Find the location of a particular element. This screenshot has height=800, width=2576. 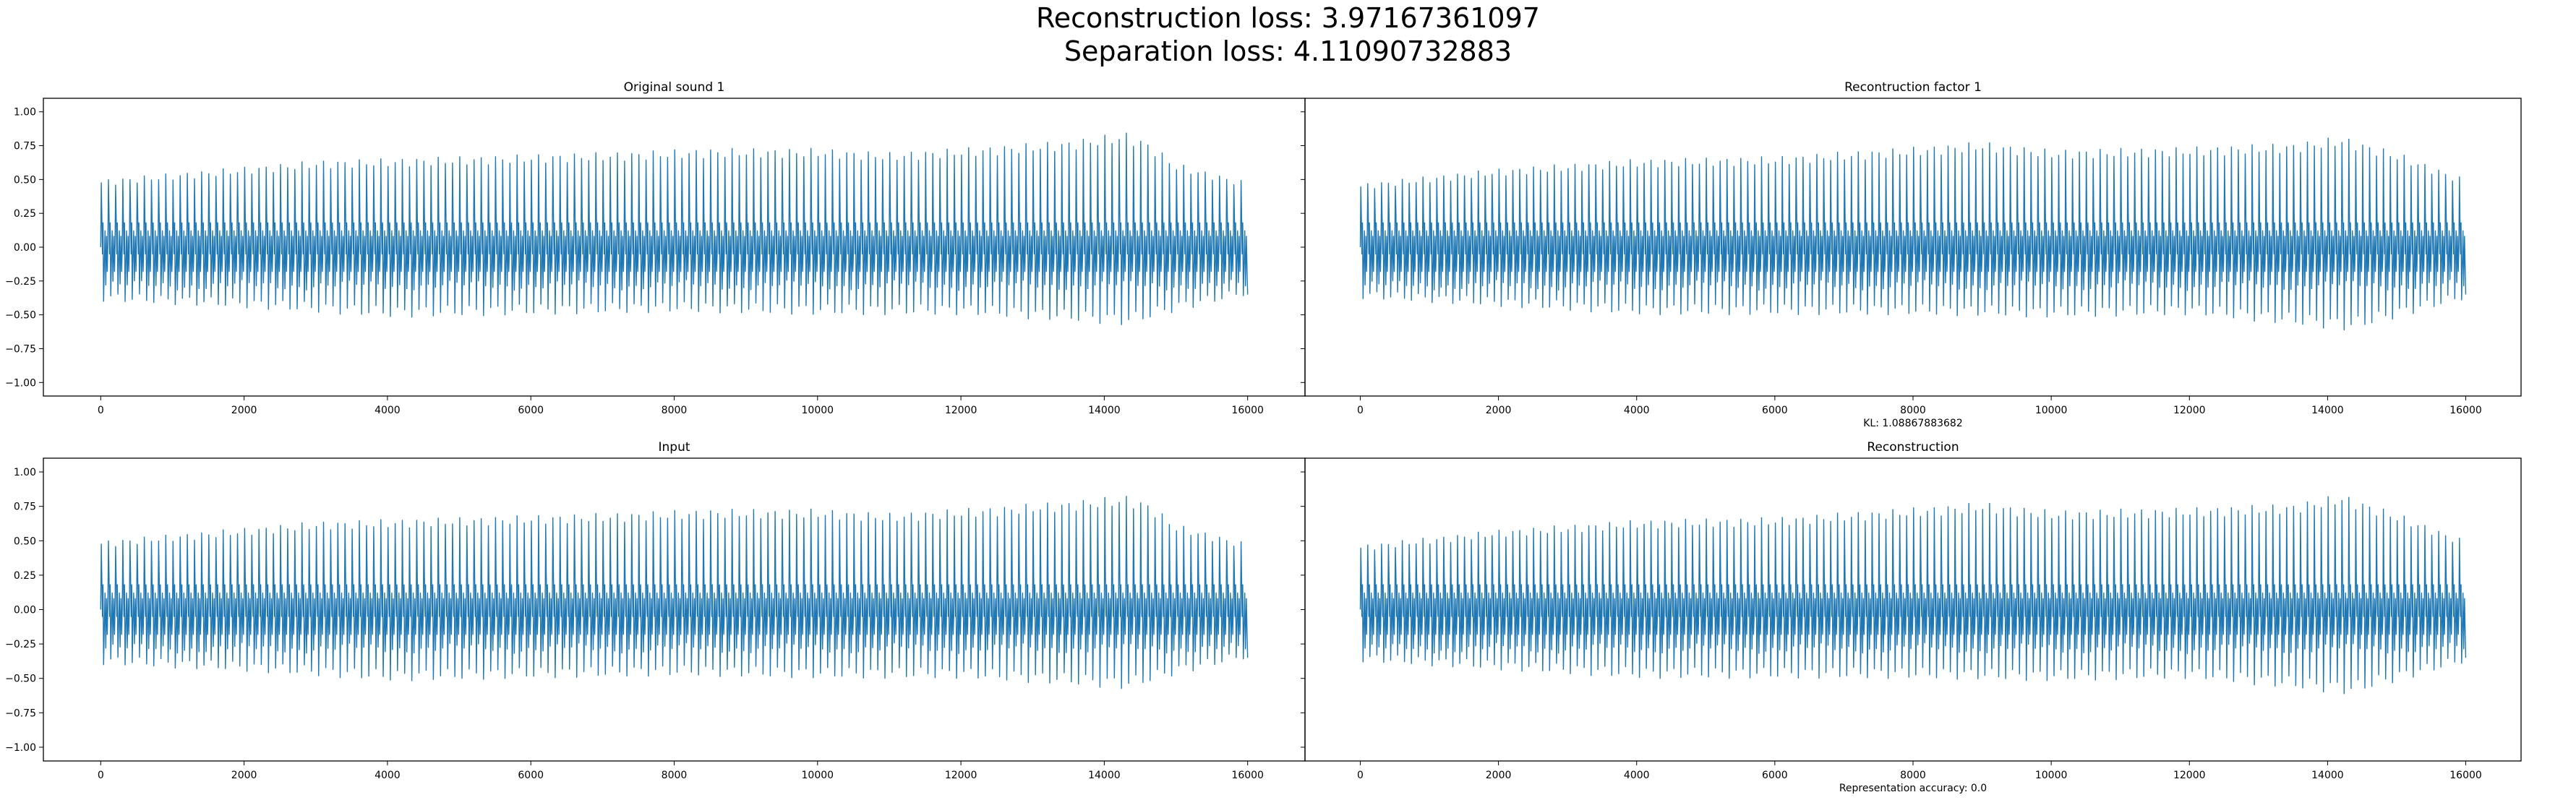

panel-title: Input is located at coordinates (674, 447).